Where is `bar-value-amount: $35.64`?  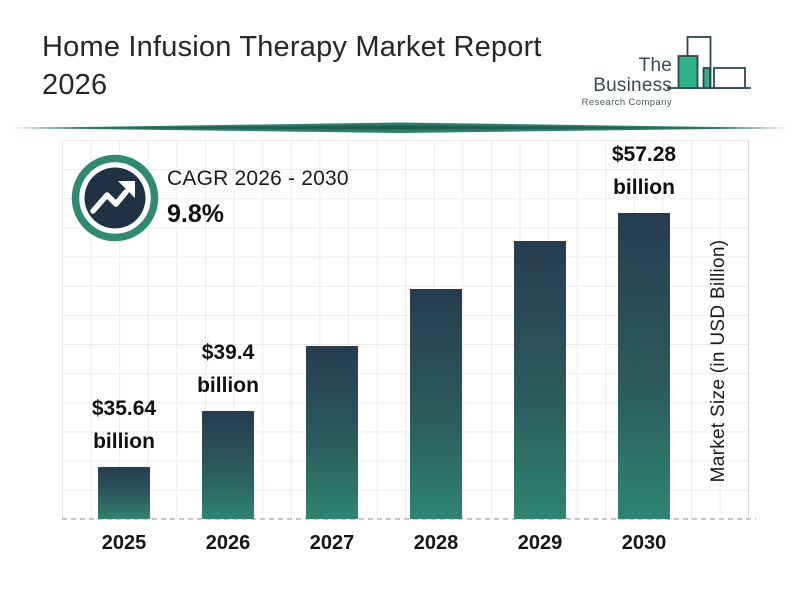
bar-value-amount: $35.64 is located at coordinates (124, 408).